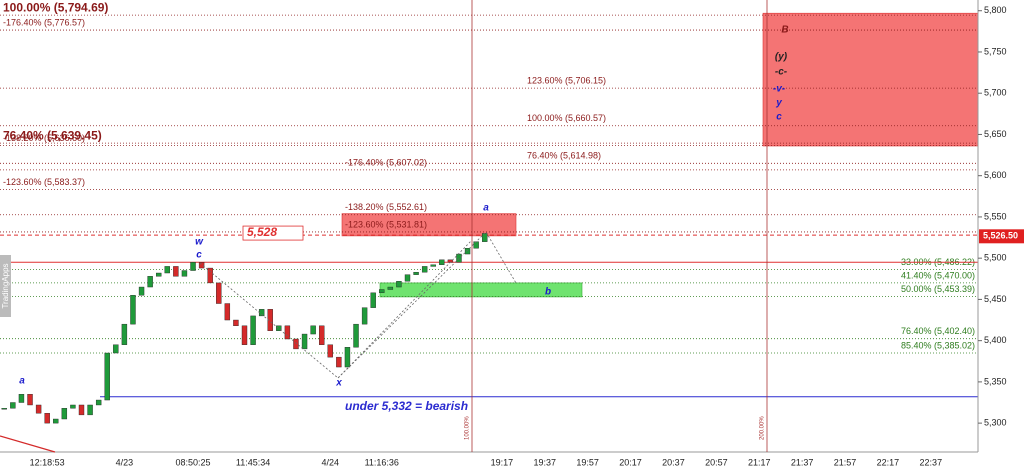  Describe the element at coordinates (995, 381) in the screenshot. I see `y-tick-label: 5,350` at that location.